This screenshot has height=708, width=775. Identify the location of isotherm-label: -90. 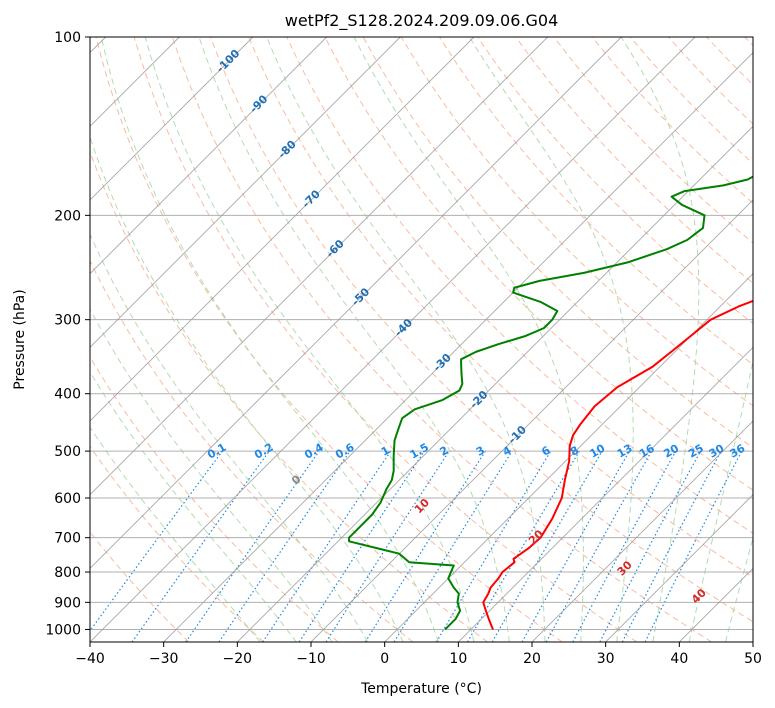
(258, 103).